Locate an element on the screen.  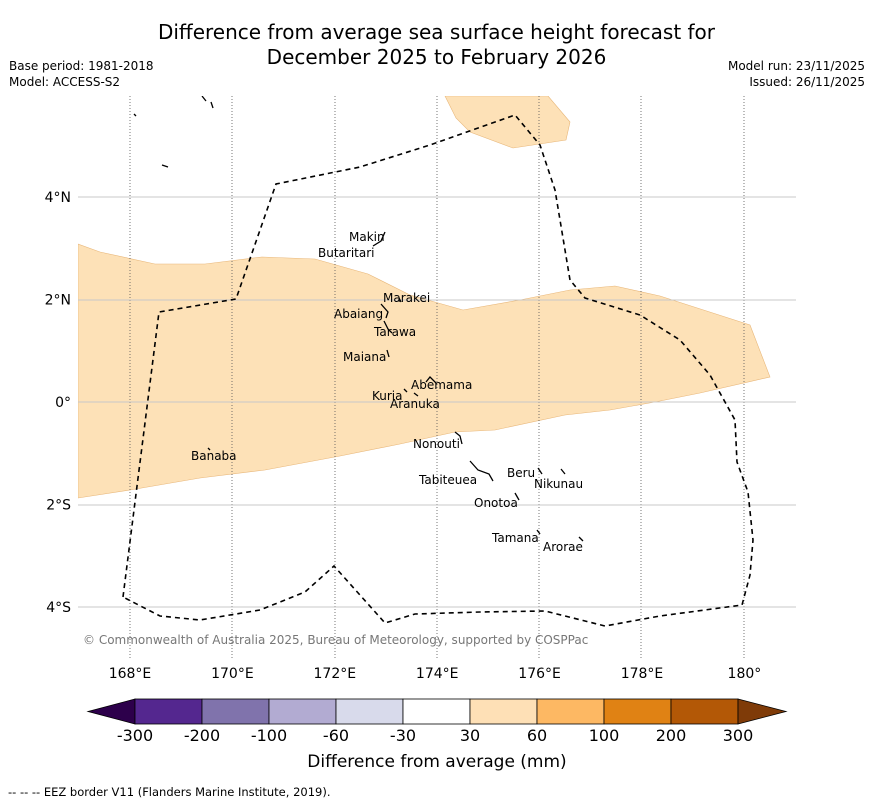
lat-tick-label: 0° is located at coordinates (63, 403).